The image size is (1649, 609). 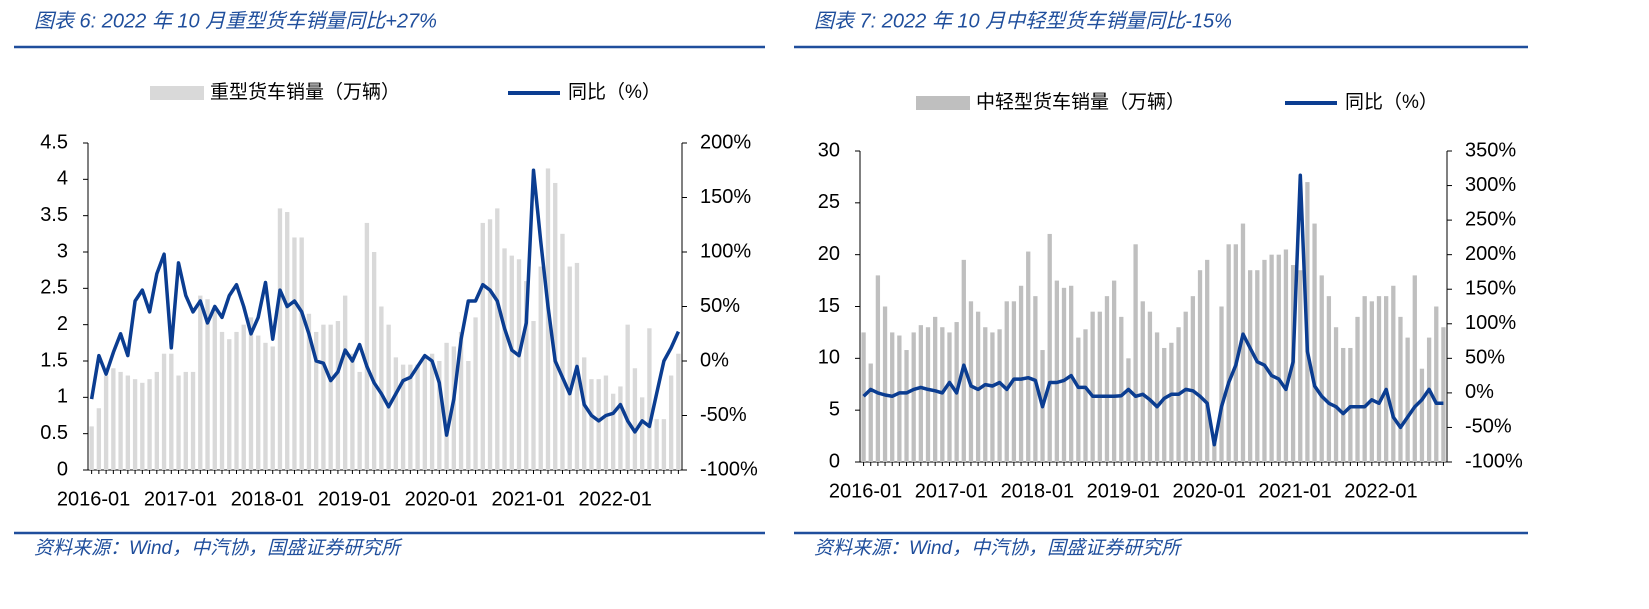 I want to click on legend-swatch, so click(x=177, y=93).